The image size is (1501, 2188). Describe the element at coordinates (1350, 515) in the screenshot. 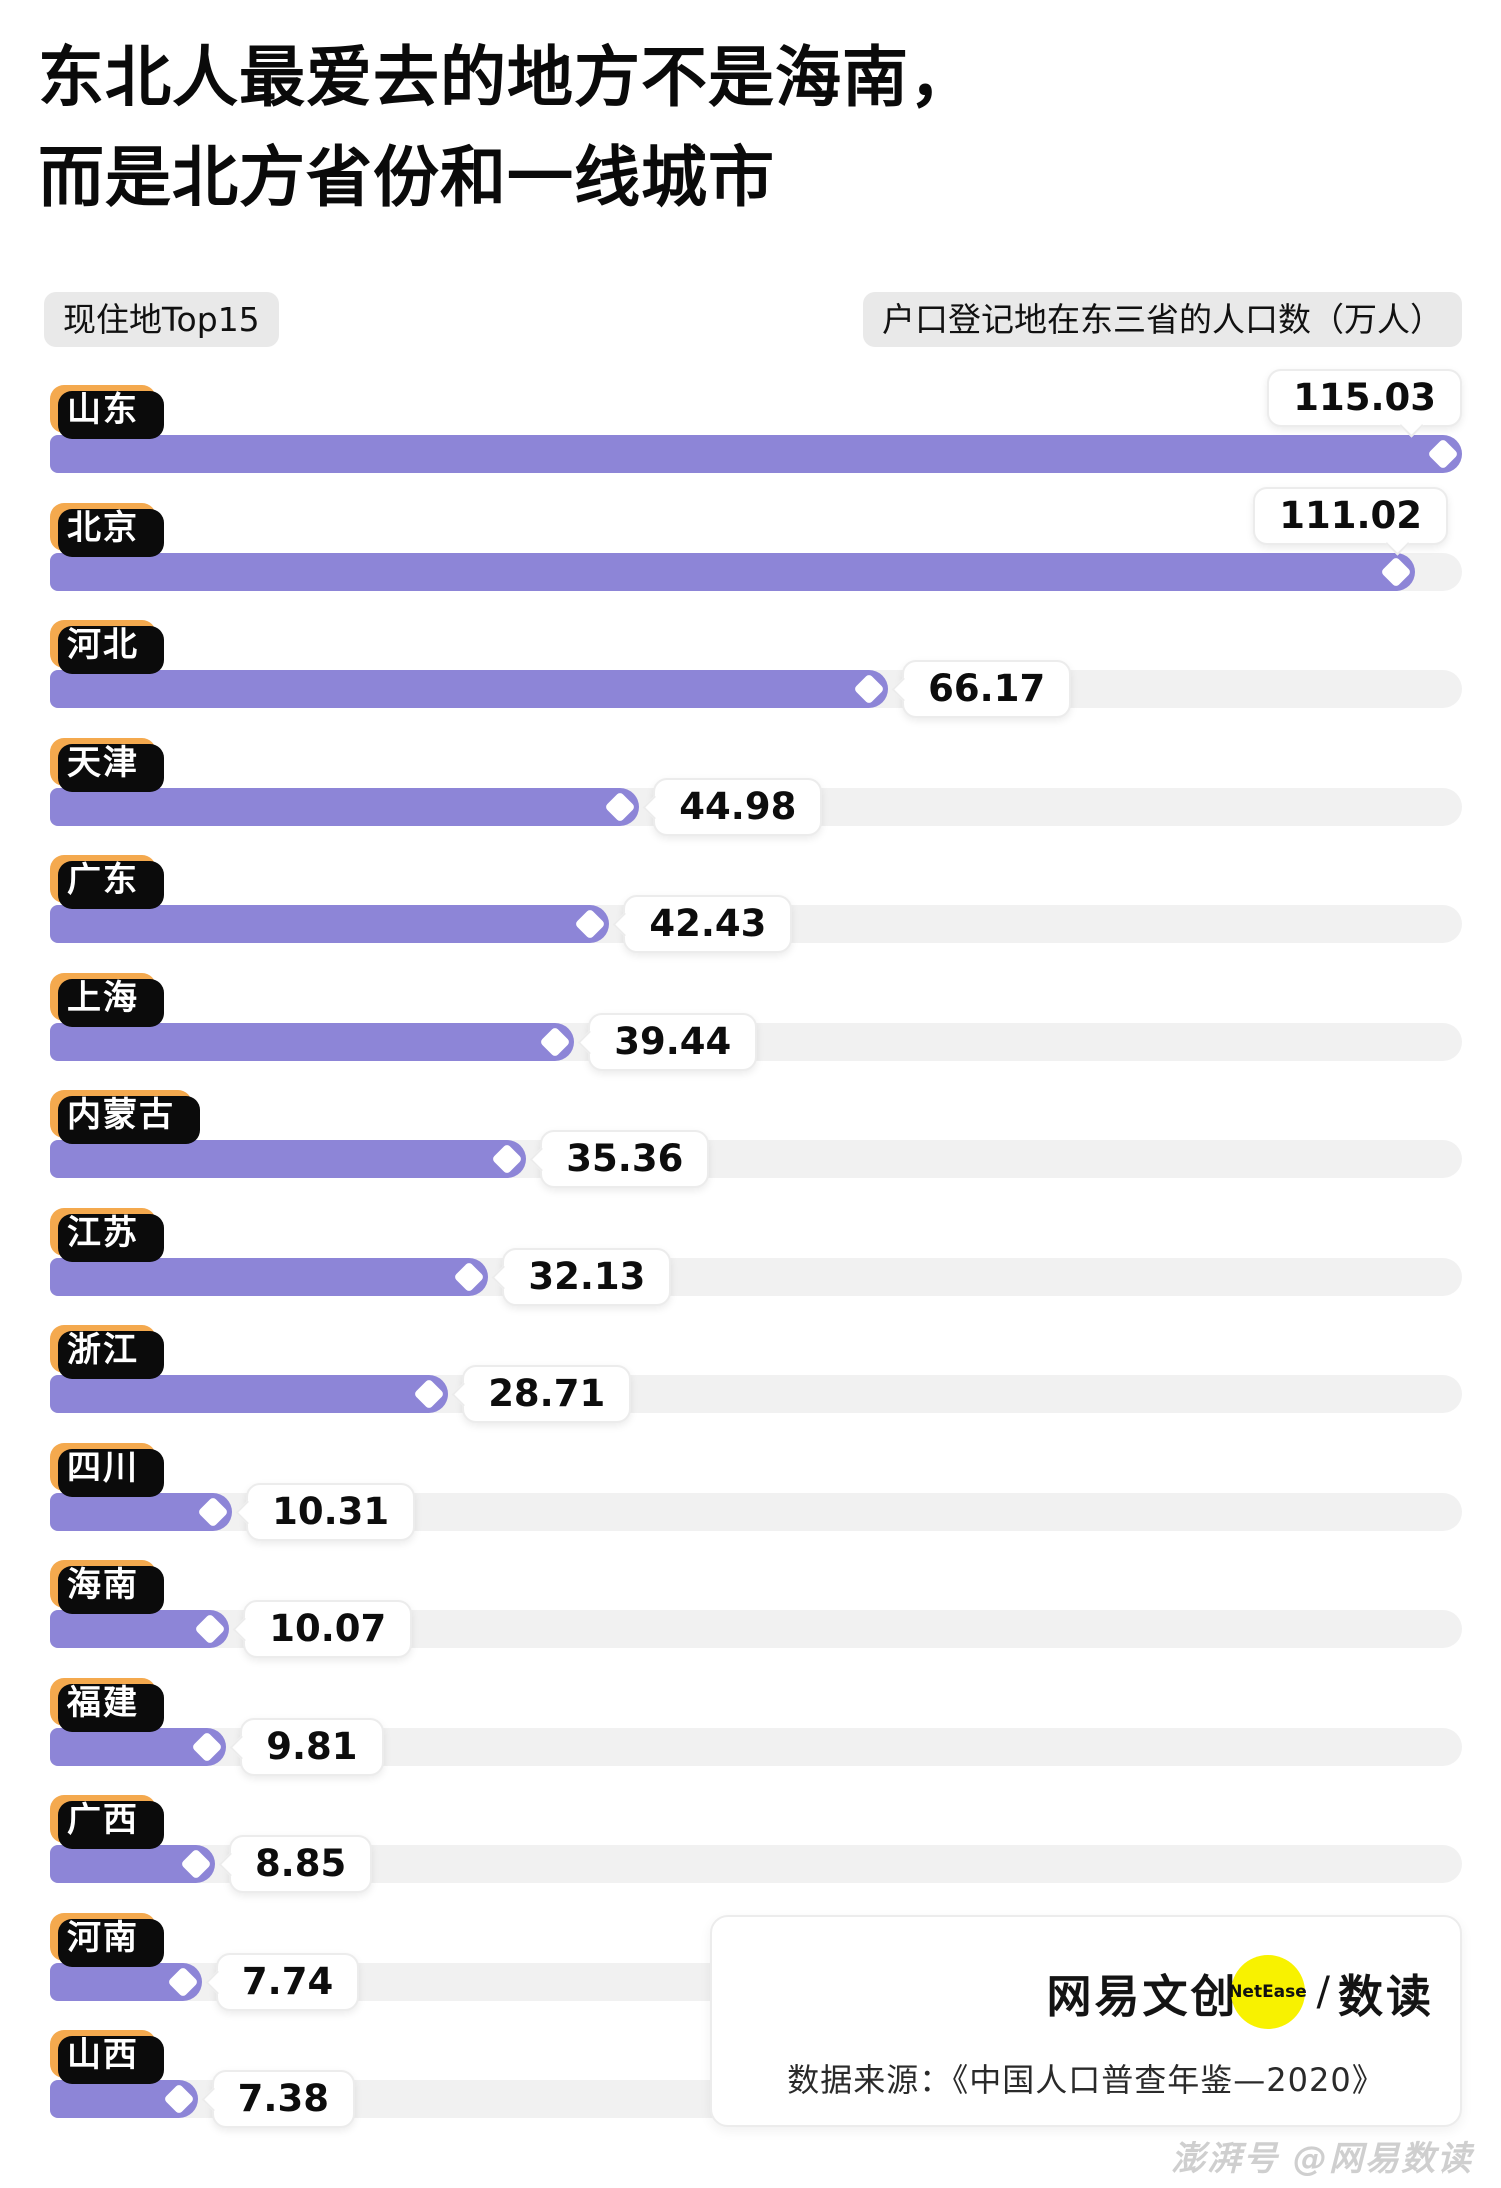

I see `value-bubble: 111.02` at that location.